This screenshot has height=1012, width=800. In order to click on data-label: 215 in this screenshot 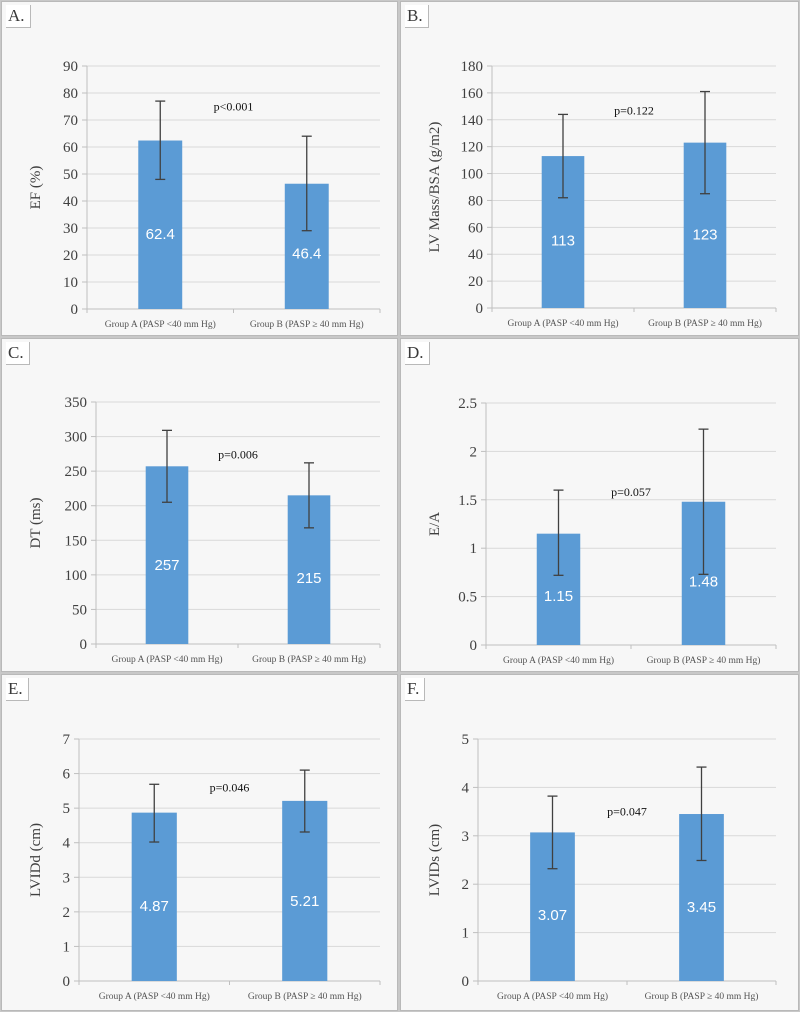, I will do `click(308, 578)`.